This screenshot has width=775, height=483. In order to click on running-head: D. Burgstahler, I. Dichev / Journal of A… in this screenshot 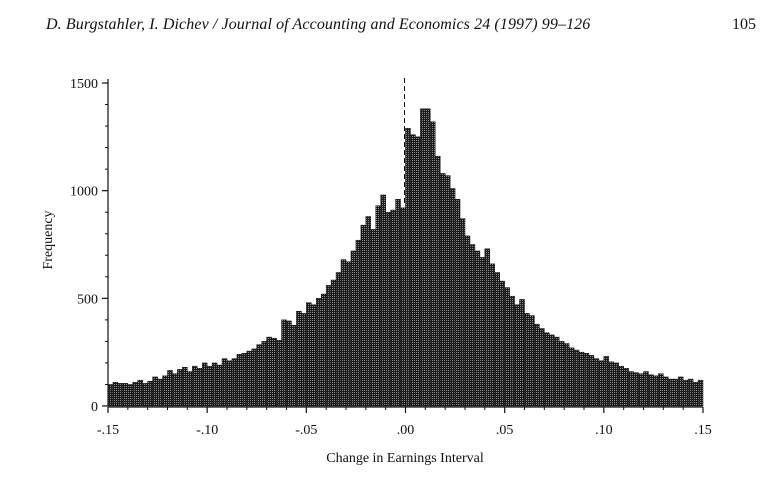, I will do `click(318, 24)`.